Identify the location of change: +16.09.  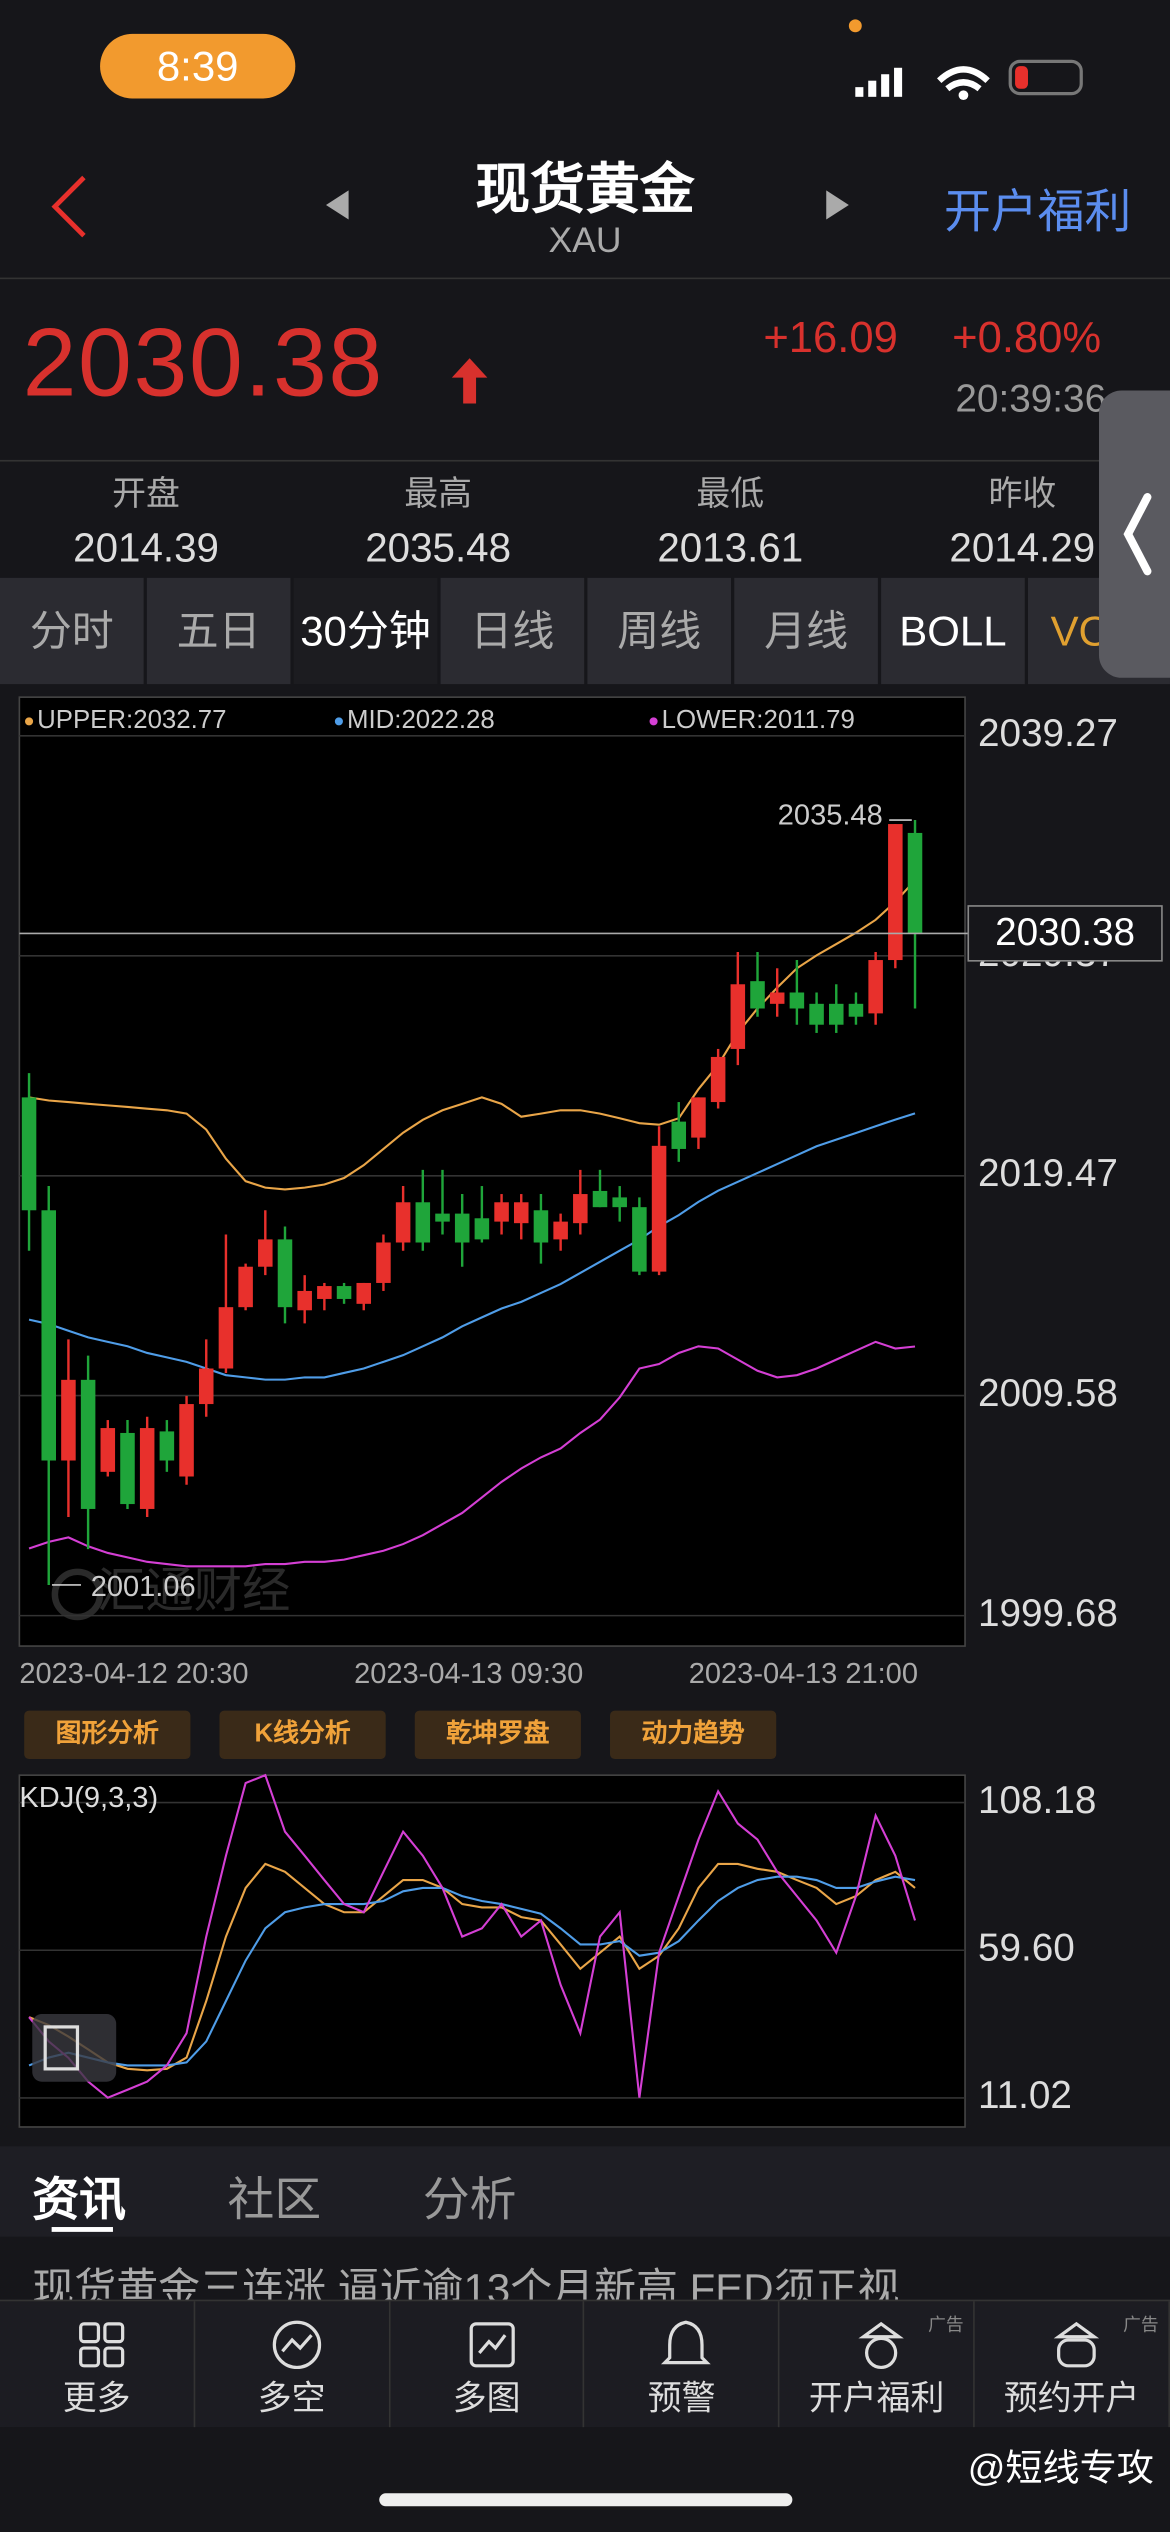
(830, 337).